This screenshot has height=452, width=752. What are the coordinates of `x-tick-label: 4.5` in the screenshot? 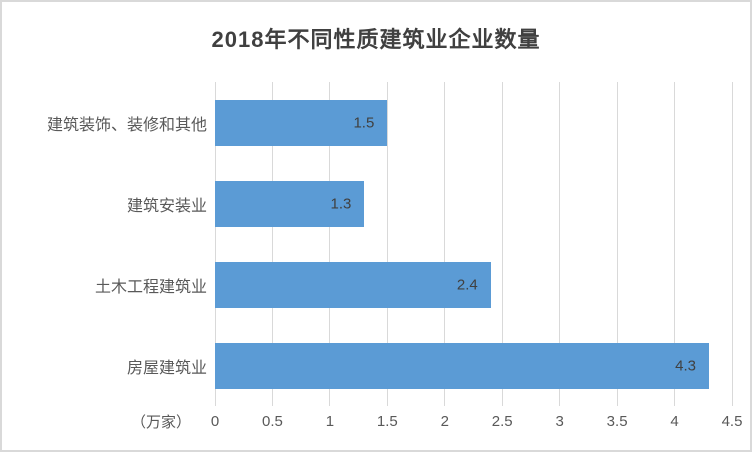 It's located at (732, 421).